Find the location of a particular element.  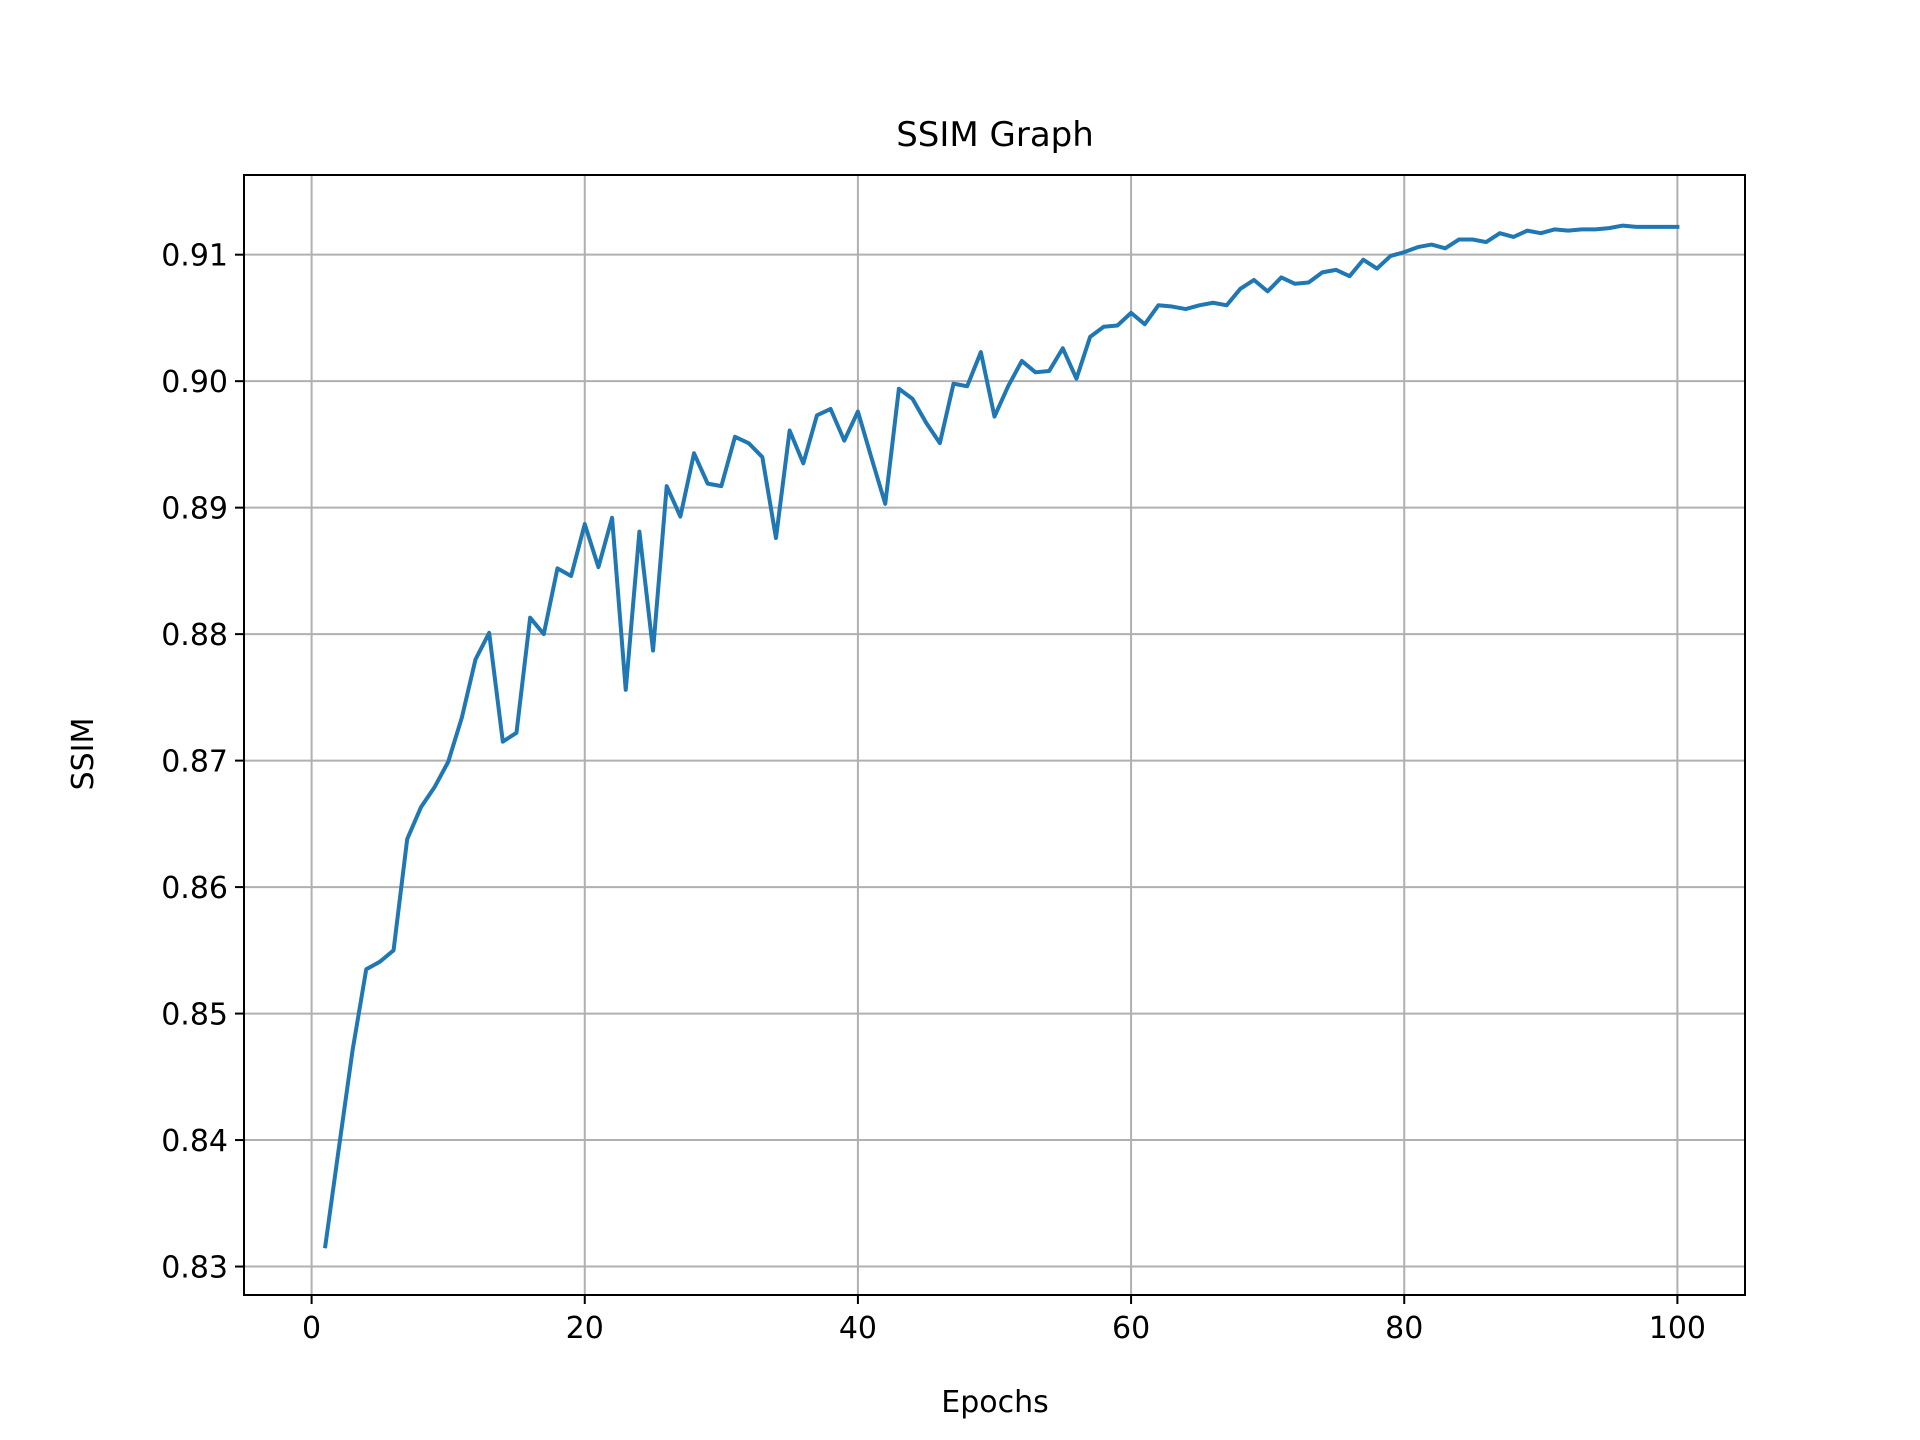

x-tick-label: 80 is located at coordinates (1404, 1328).